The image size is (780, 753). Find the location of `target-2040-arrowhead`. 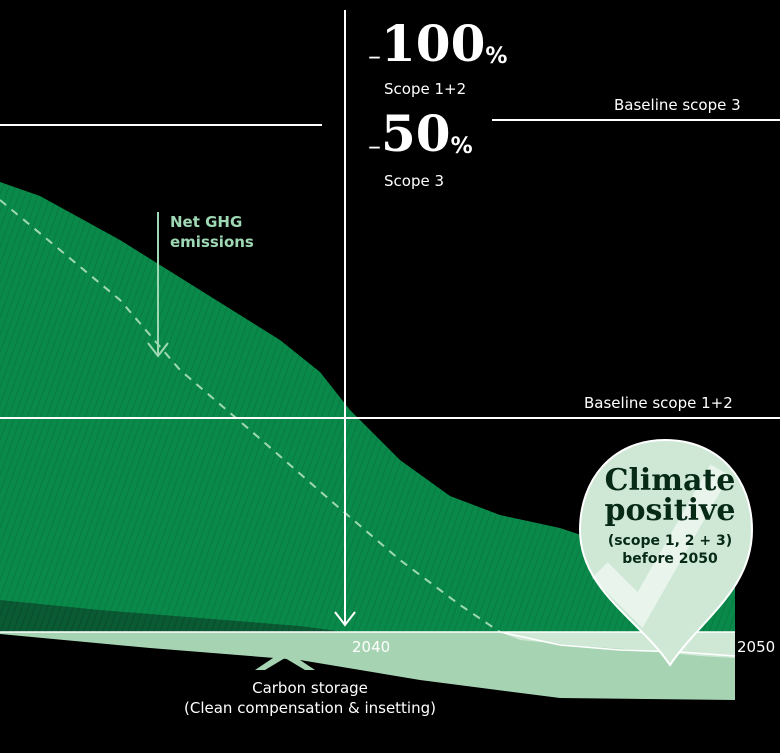

target-2040-arrowhead is located at coordinates (345, 619).